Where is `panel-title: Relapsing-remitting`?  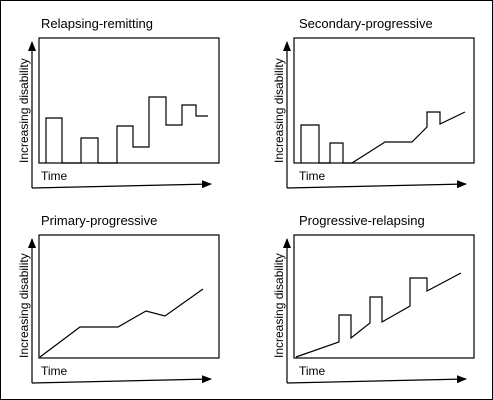 panel-title: Relapsing-remitting is located at coordinates (97, 23).